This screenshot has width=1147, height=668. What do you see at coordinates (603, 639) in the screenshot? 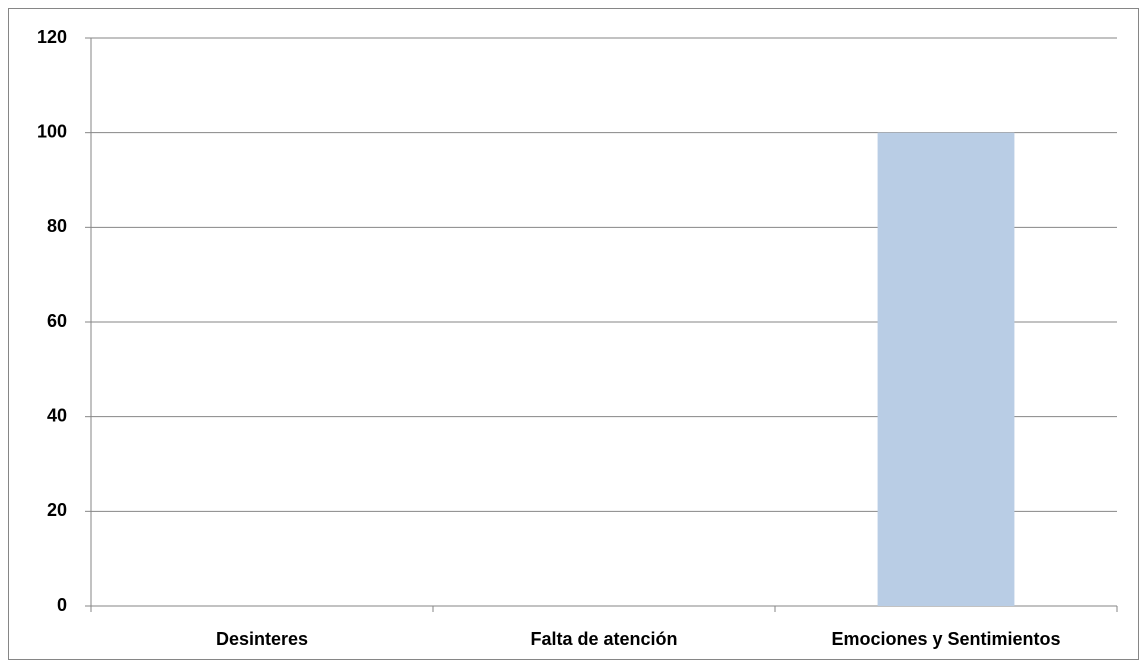
I see `x-tick-label: Falta de atención` at bounding box center [603, 639].